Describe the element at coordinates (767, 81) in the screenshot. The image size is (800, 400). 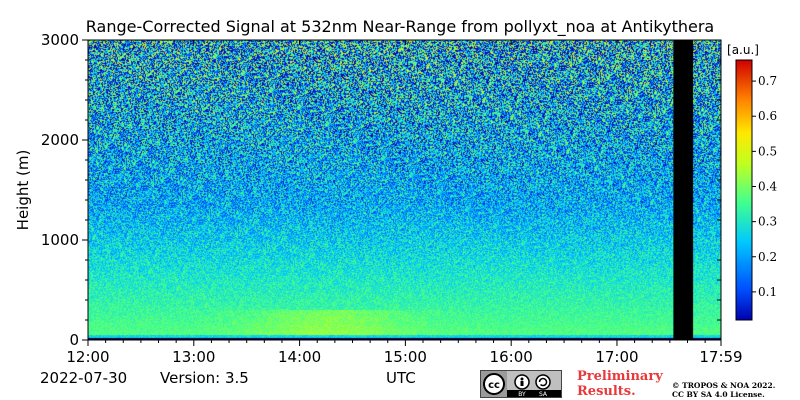
I see `colorbar-tick-label: 0.7` at that location.